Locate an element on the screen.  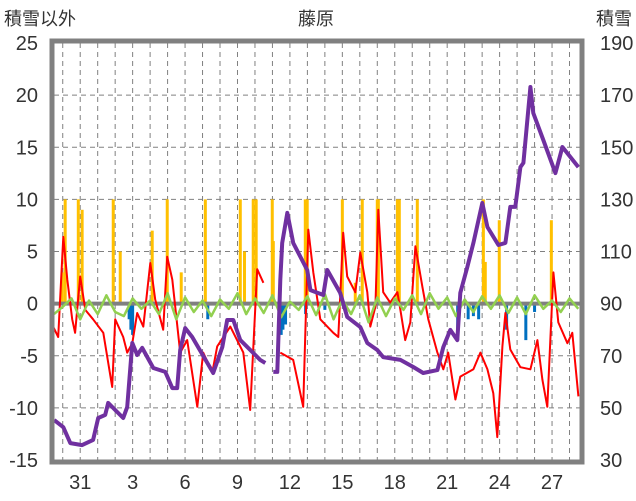
right-tick-label: 50 is located at coordinates (611, 409).